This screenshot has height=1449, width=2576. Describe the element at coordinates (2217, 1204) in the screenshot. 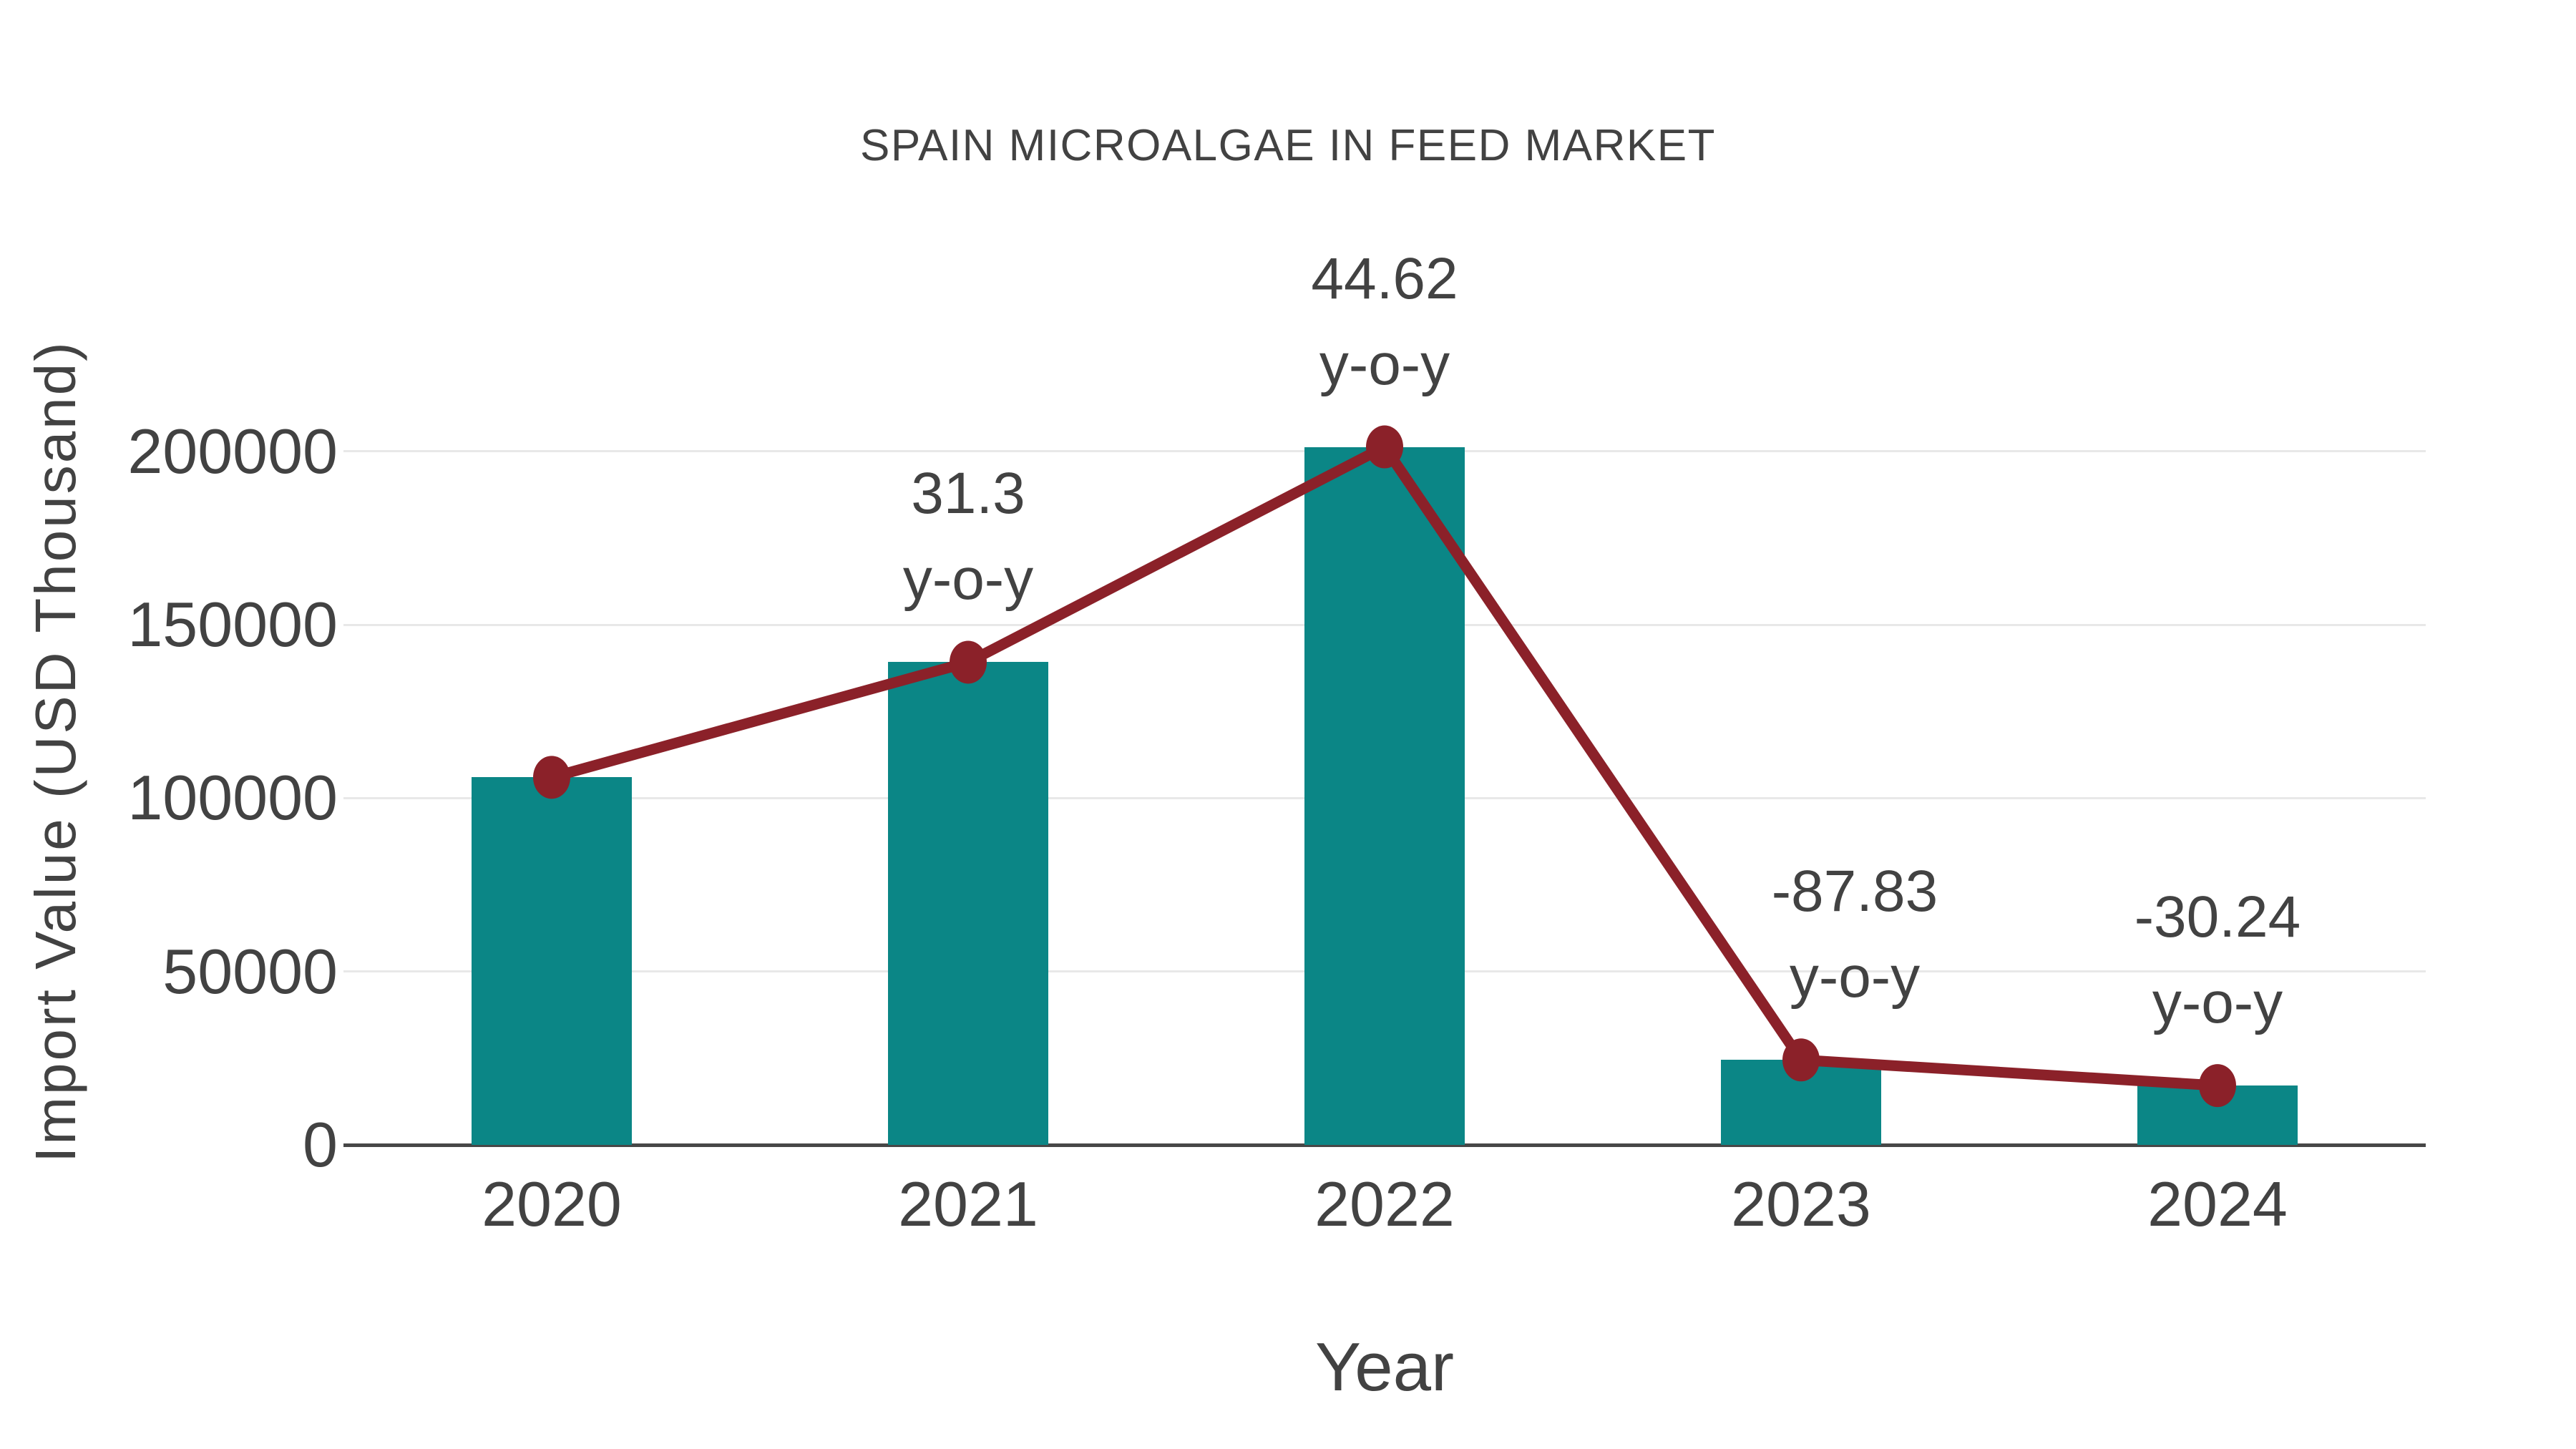

I see `x-tick-label: 2024` at that location.